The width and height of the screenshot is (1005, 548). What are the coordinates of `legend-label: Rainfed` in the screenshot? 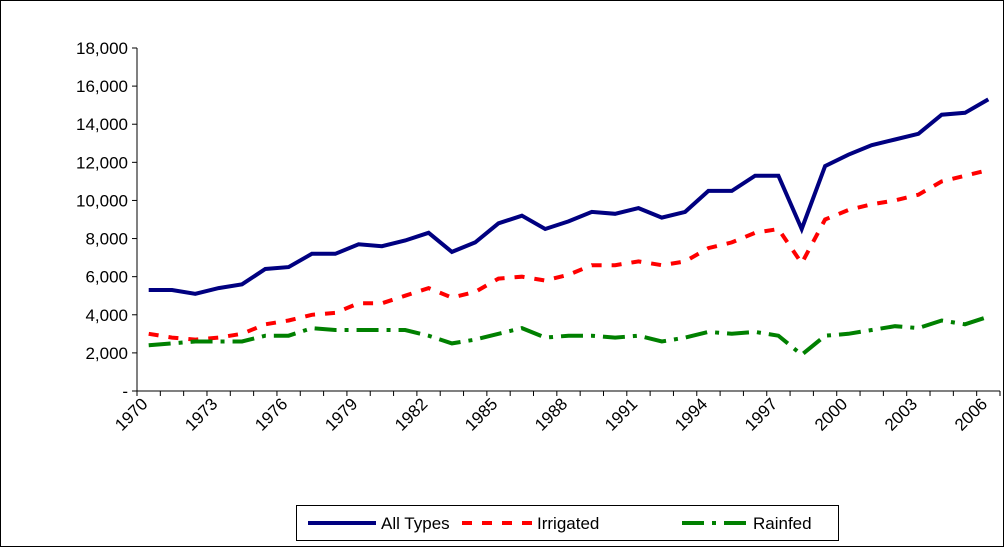 It's located at (782, 523).